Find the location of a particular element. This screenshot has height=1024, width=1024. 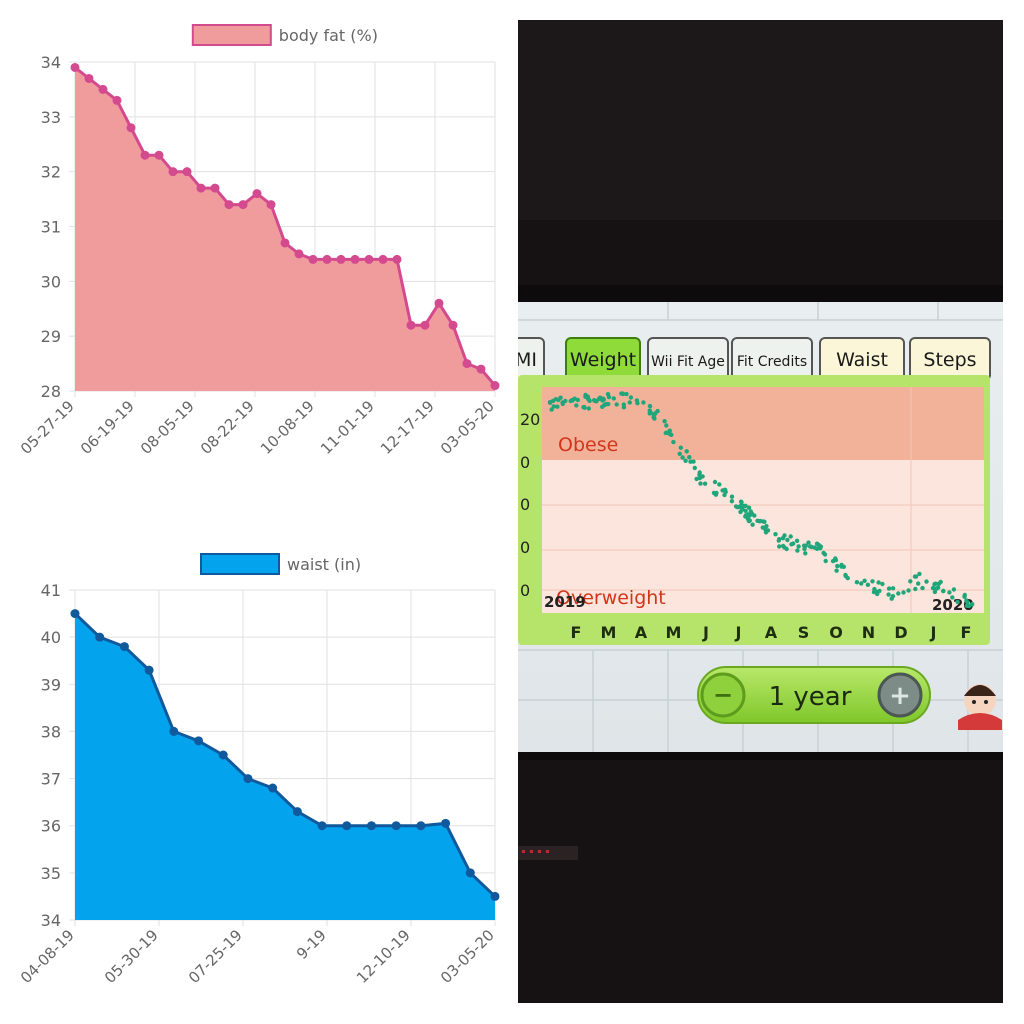

month-label: D is located at coordinates (900, 632).